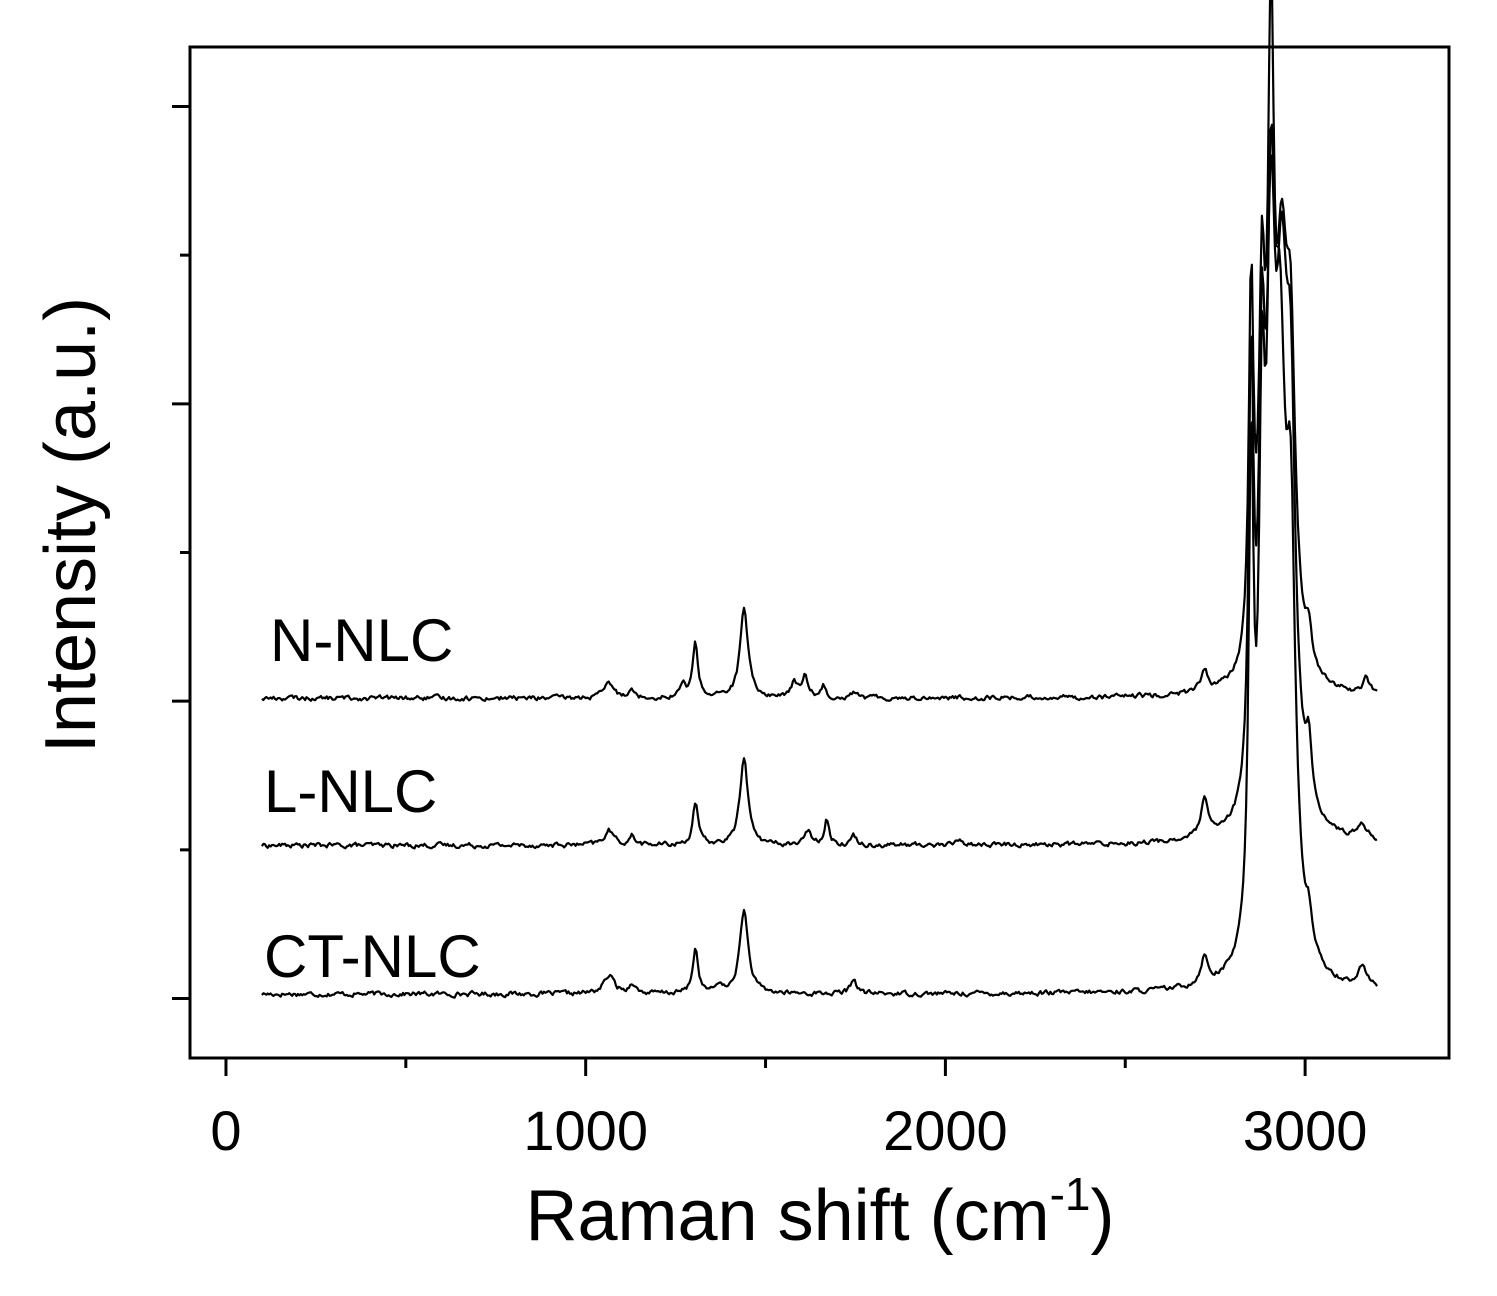 The image size is (1497, 1296). I want to click on x-tick-label: 0, so click(225, 1130).